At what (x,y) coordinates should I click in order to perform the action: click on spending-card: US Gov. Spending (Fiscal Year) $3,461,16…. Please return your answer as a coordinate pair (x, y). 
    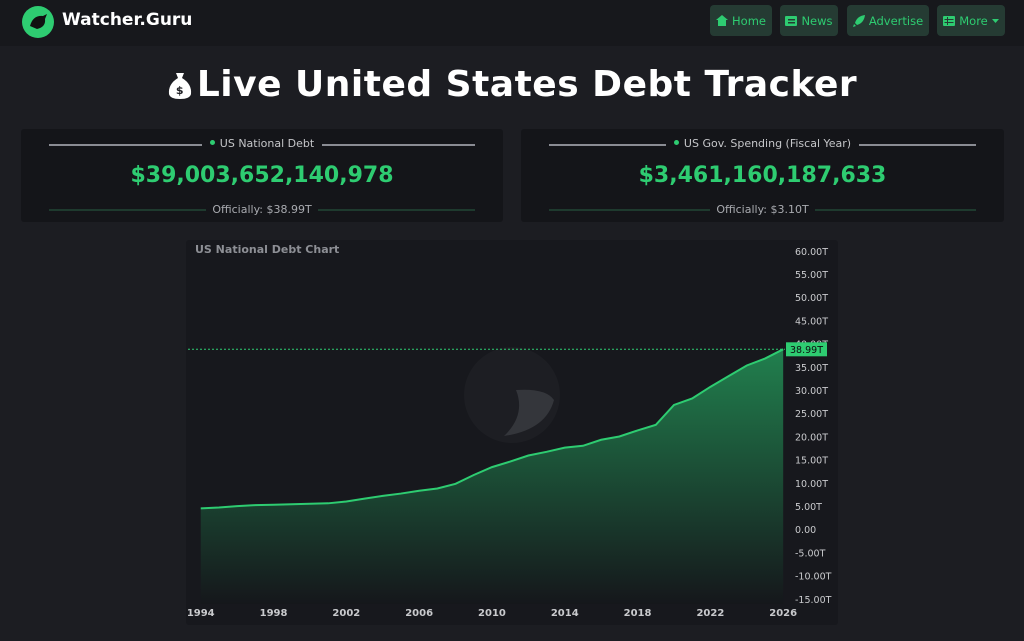
    Looking at the image, I should click on (762, 175).